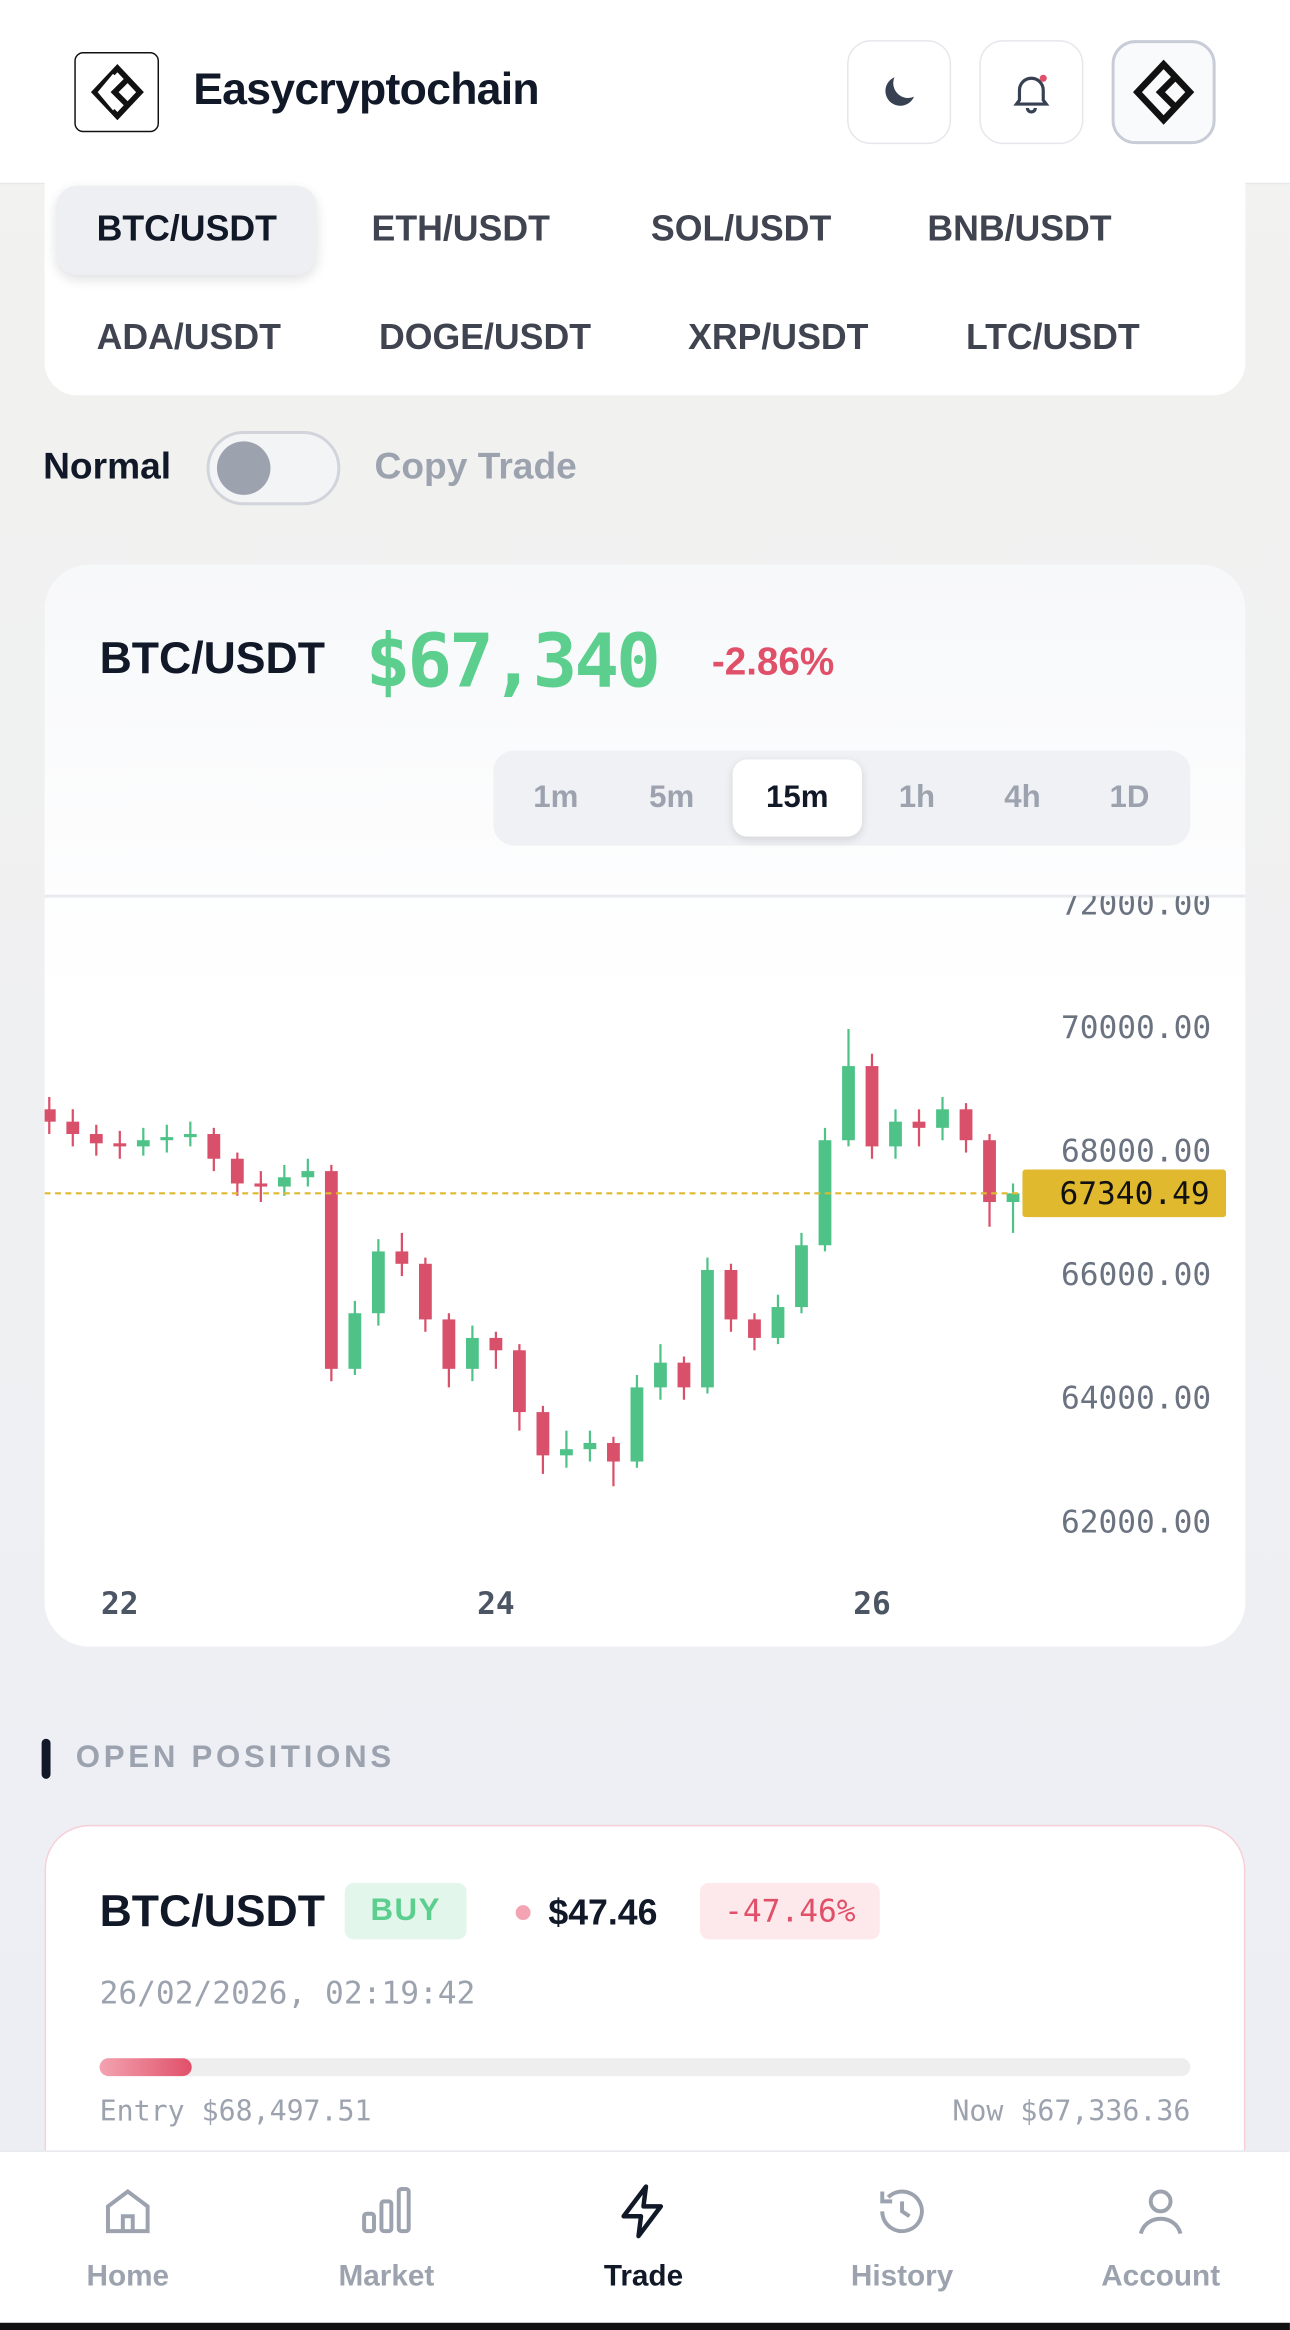  I want to click on timeframe: 15m, so click(797, 798).